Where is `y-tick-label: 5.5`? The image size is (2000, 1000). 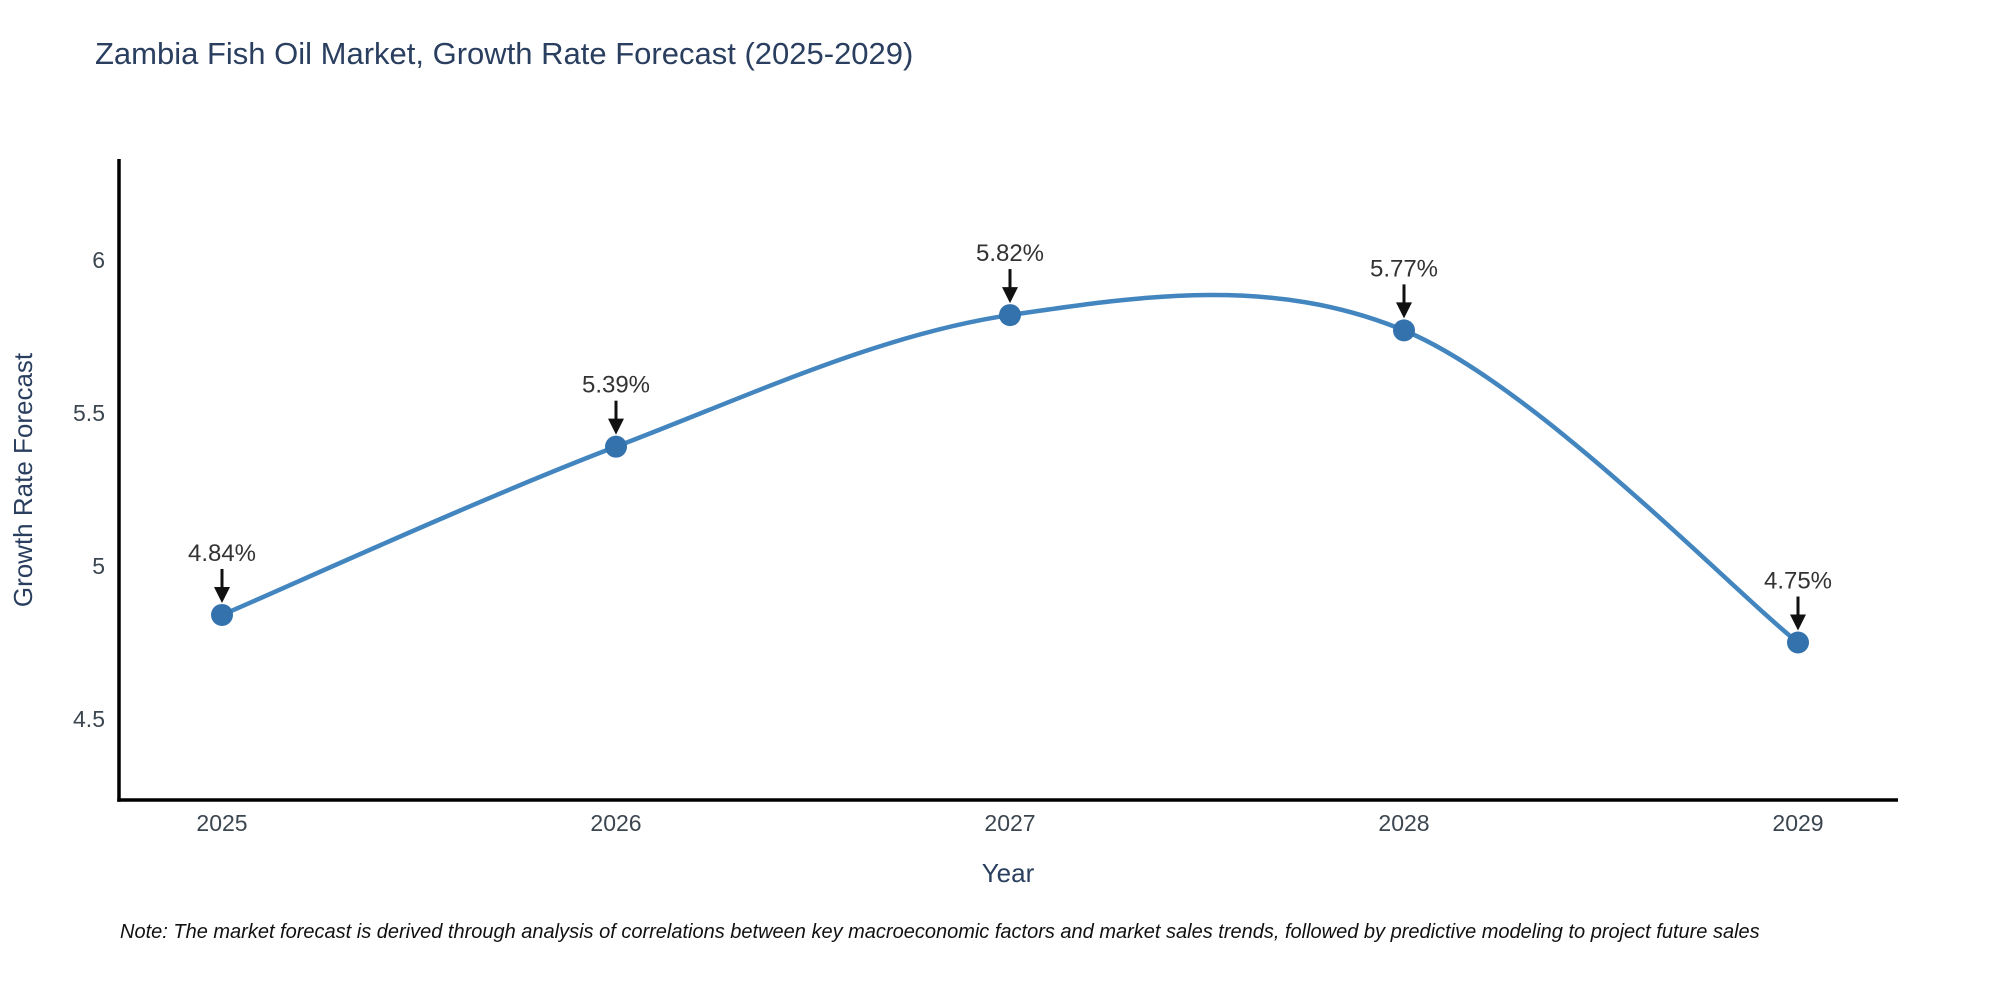
y-tick-label: 5.5 is located at coordinates (89, 413).